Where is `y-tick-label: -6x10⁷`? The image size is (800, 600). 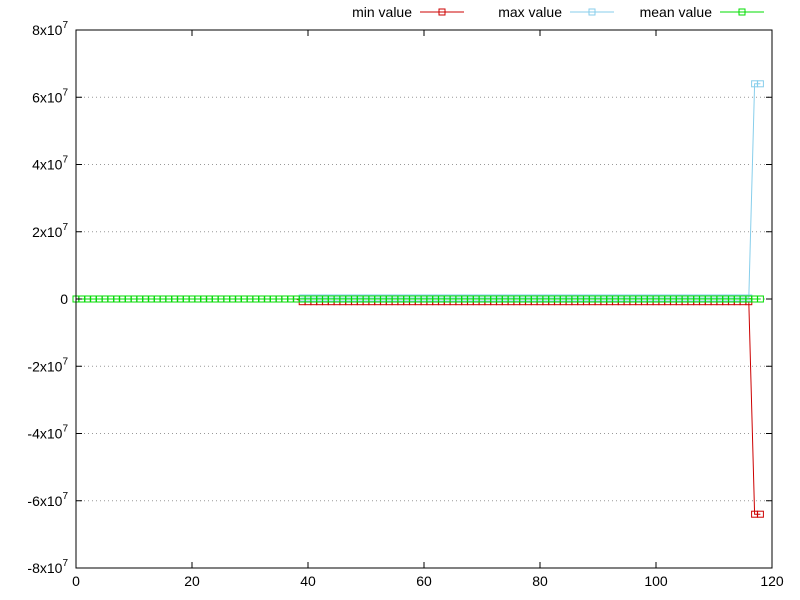 y-tick-label: -6x10⁷ is located at coordinates (47, 500).